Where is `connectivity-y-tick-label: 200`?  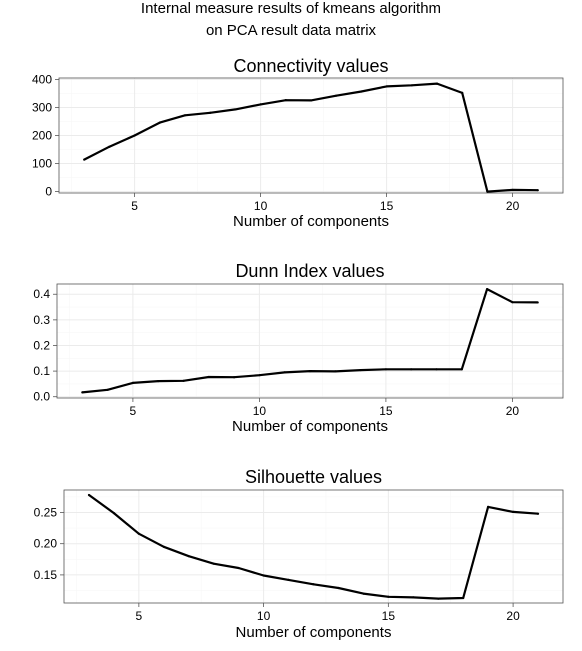 connectivity-y-tick-label: 200 is located at coordinates (42, 136).